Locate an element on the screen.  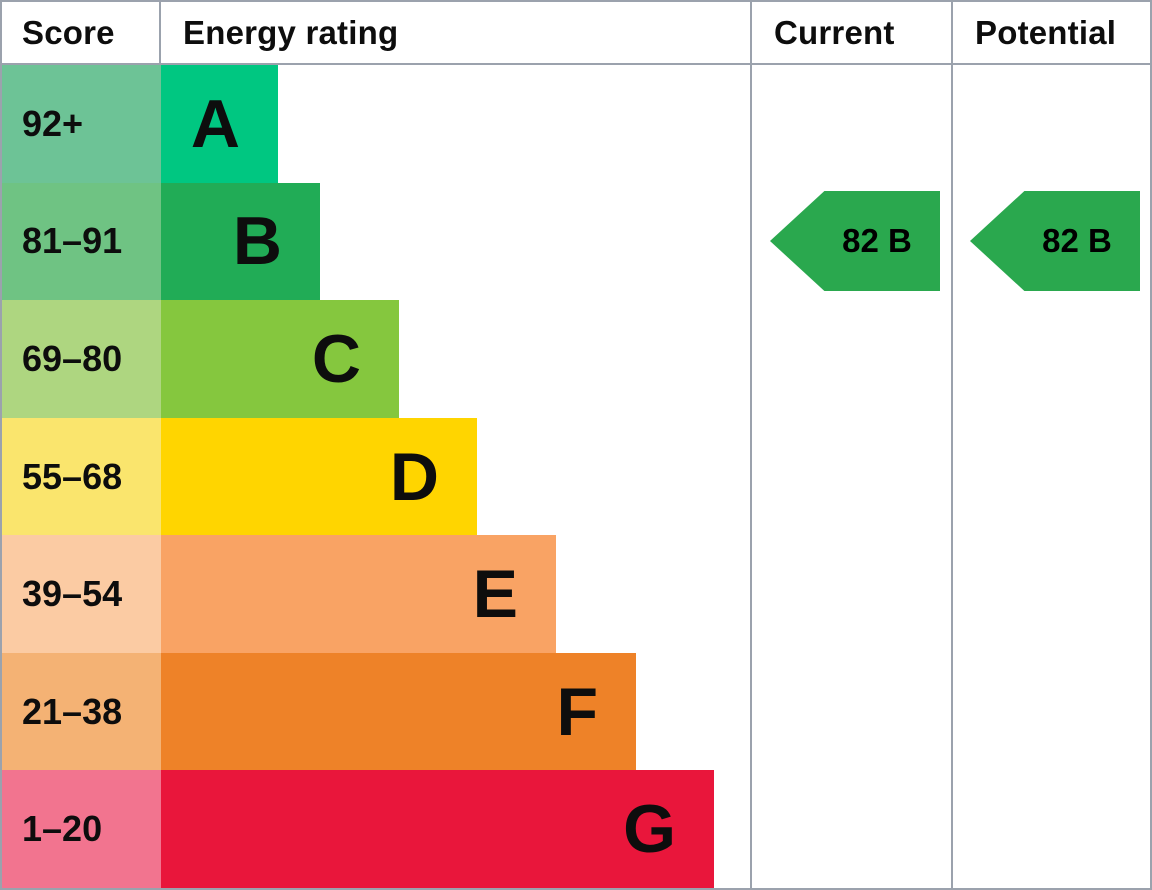
band-row-a: 92+ A is located at coordinates (376, 124).